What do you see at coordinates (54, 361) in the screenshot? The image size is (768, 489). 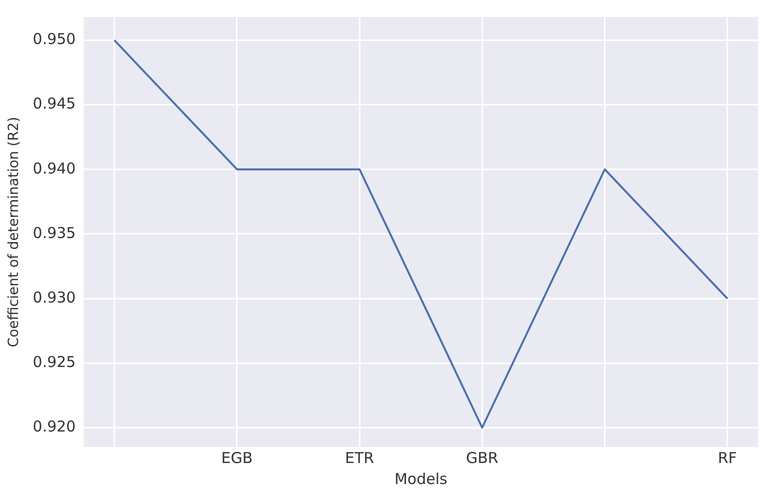 I see `y-tick-label: 0.925` at bounding box center [54, 361].